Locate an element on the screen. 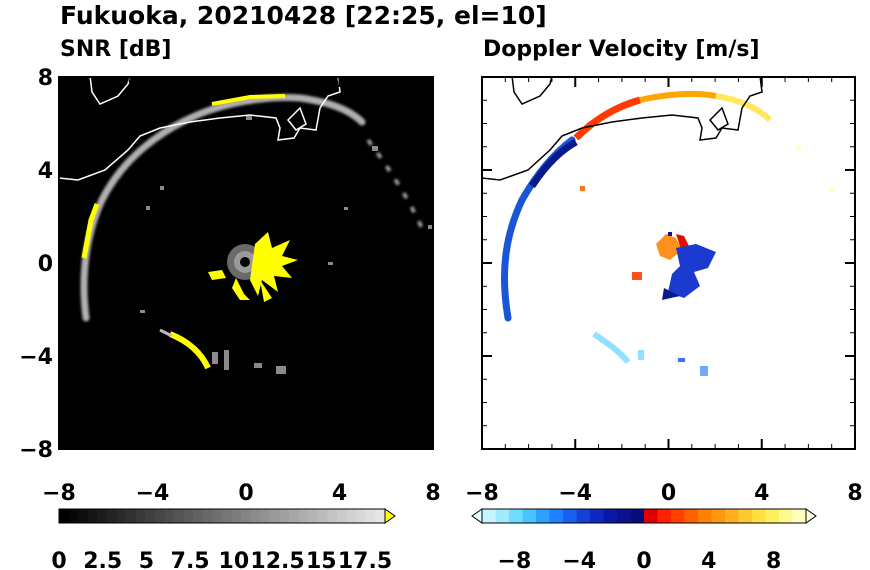  doppler-colorbar: −8 −4 0 4 8 is located at coordinates (644, 539).